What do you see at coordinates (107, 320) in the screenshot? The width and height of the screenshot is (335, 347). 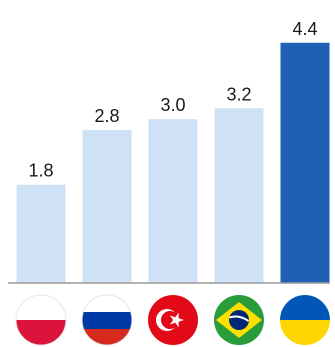 I see `russia-flag-icon` at bounding box center [107, 320].